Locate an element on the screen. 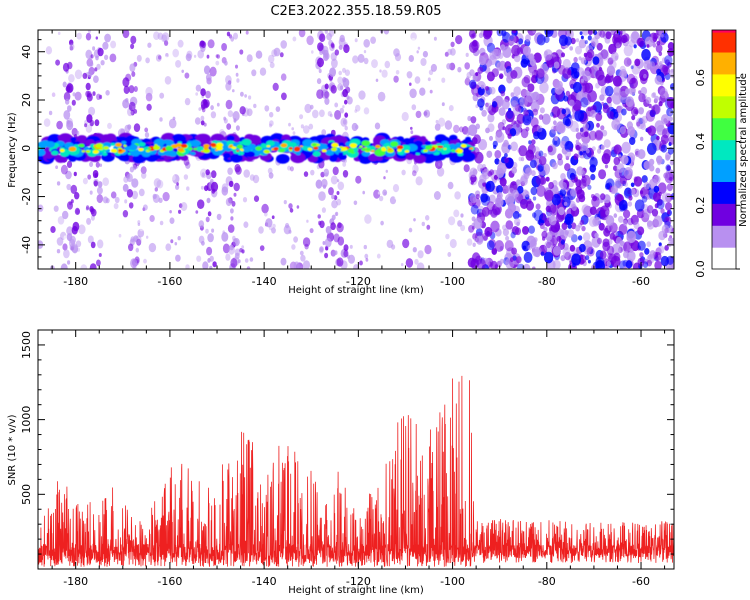 Image resolution: width=750 pixels, height=600 pixels. y-tick-label: 1500 is located at coordinates (26, 345).